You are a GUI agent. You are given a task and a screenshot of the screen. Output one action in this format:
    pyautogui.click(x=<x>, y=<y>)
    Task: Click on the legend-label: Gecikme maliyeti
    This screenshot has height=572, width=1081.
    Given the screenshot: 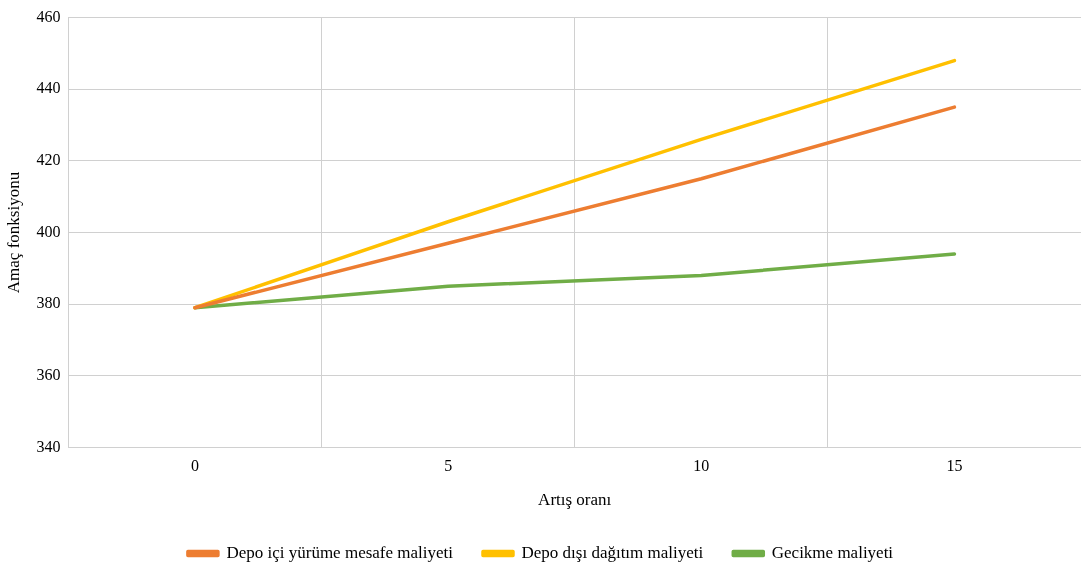 What is the action you would take?
    pyautogui.click(x=832, y=552)
    